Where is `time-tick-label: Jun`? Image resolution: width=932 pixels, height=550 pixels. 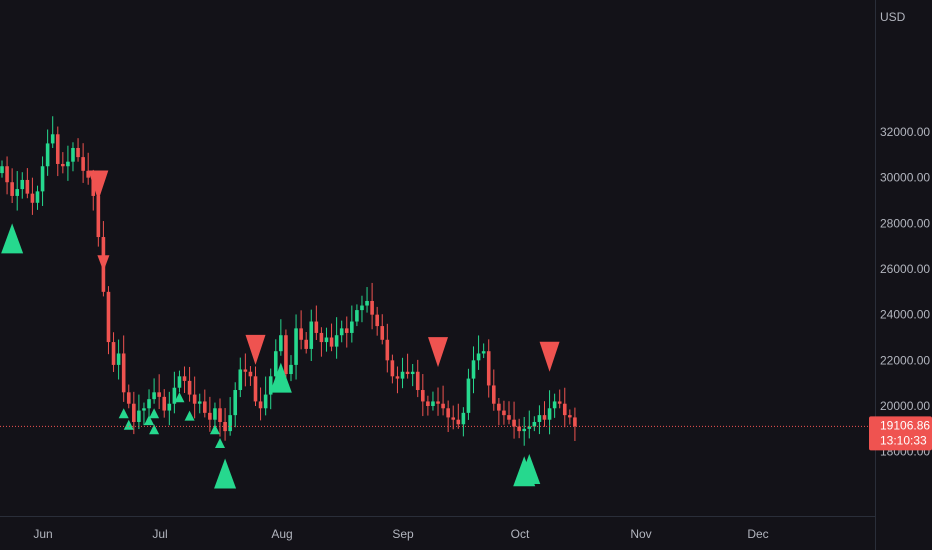 time-tick-label: Jun is located at coordinates (42, 534).